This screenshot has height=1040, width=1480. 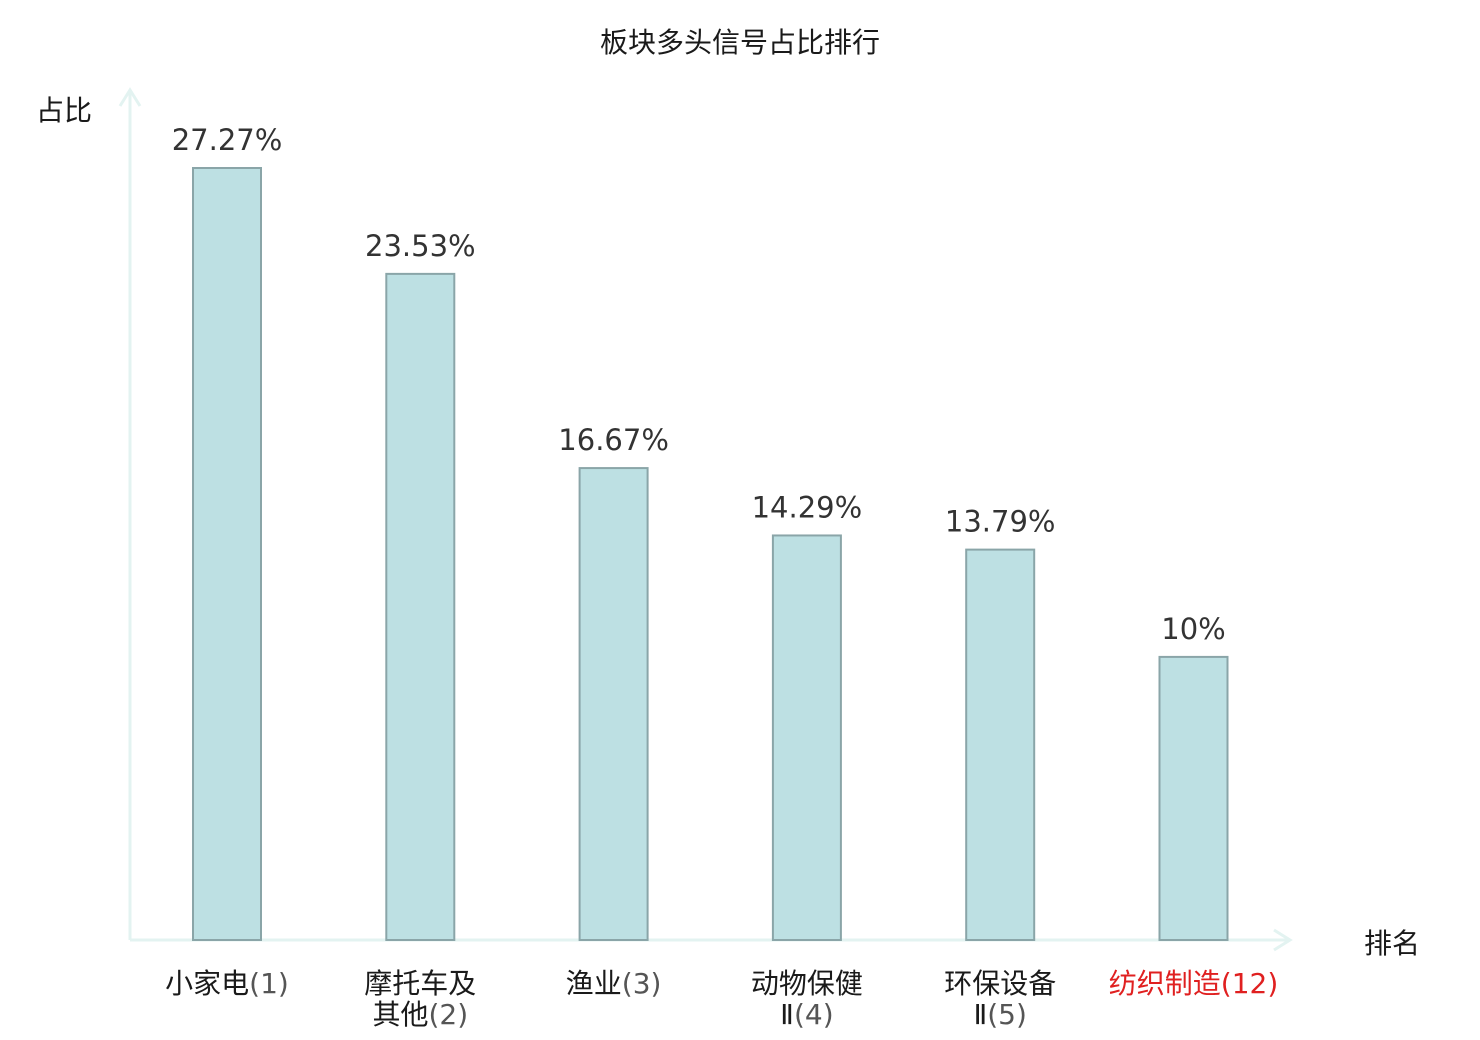 What do you see at coordinates (807, 983) in the screenshot?
I see `category-label: 动物保健` at bounding box center [807, 983].